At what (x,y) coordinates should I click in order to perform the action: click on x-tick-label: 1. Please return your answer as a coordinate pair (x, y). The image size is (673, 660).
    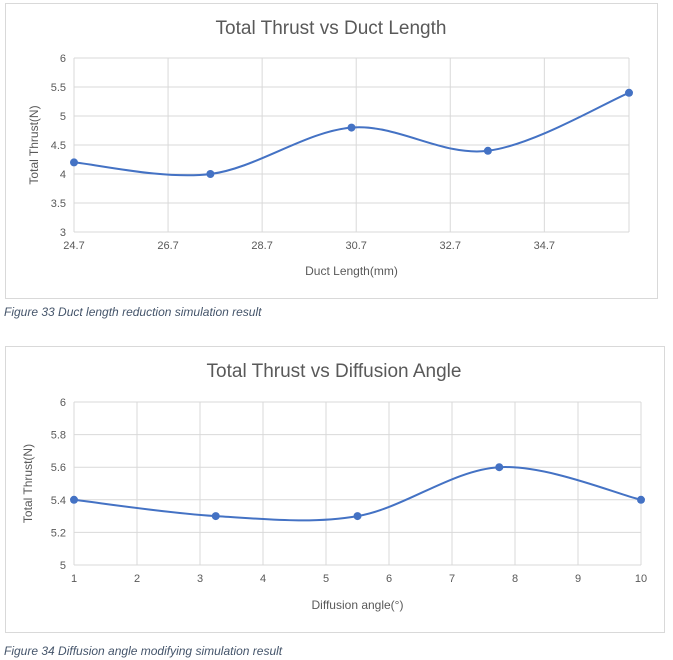
    Looking at the image, I should click on (74, 579).